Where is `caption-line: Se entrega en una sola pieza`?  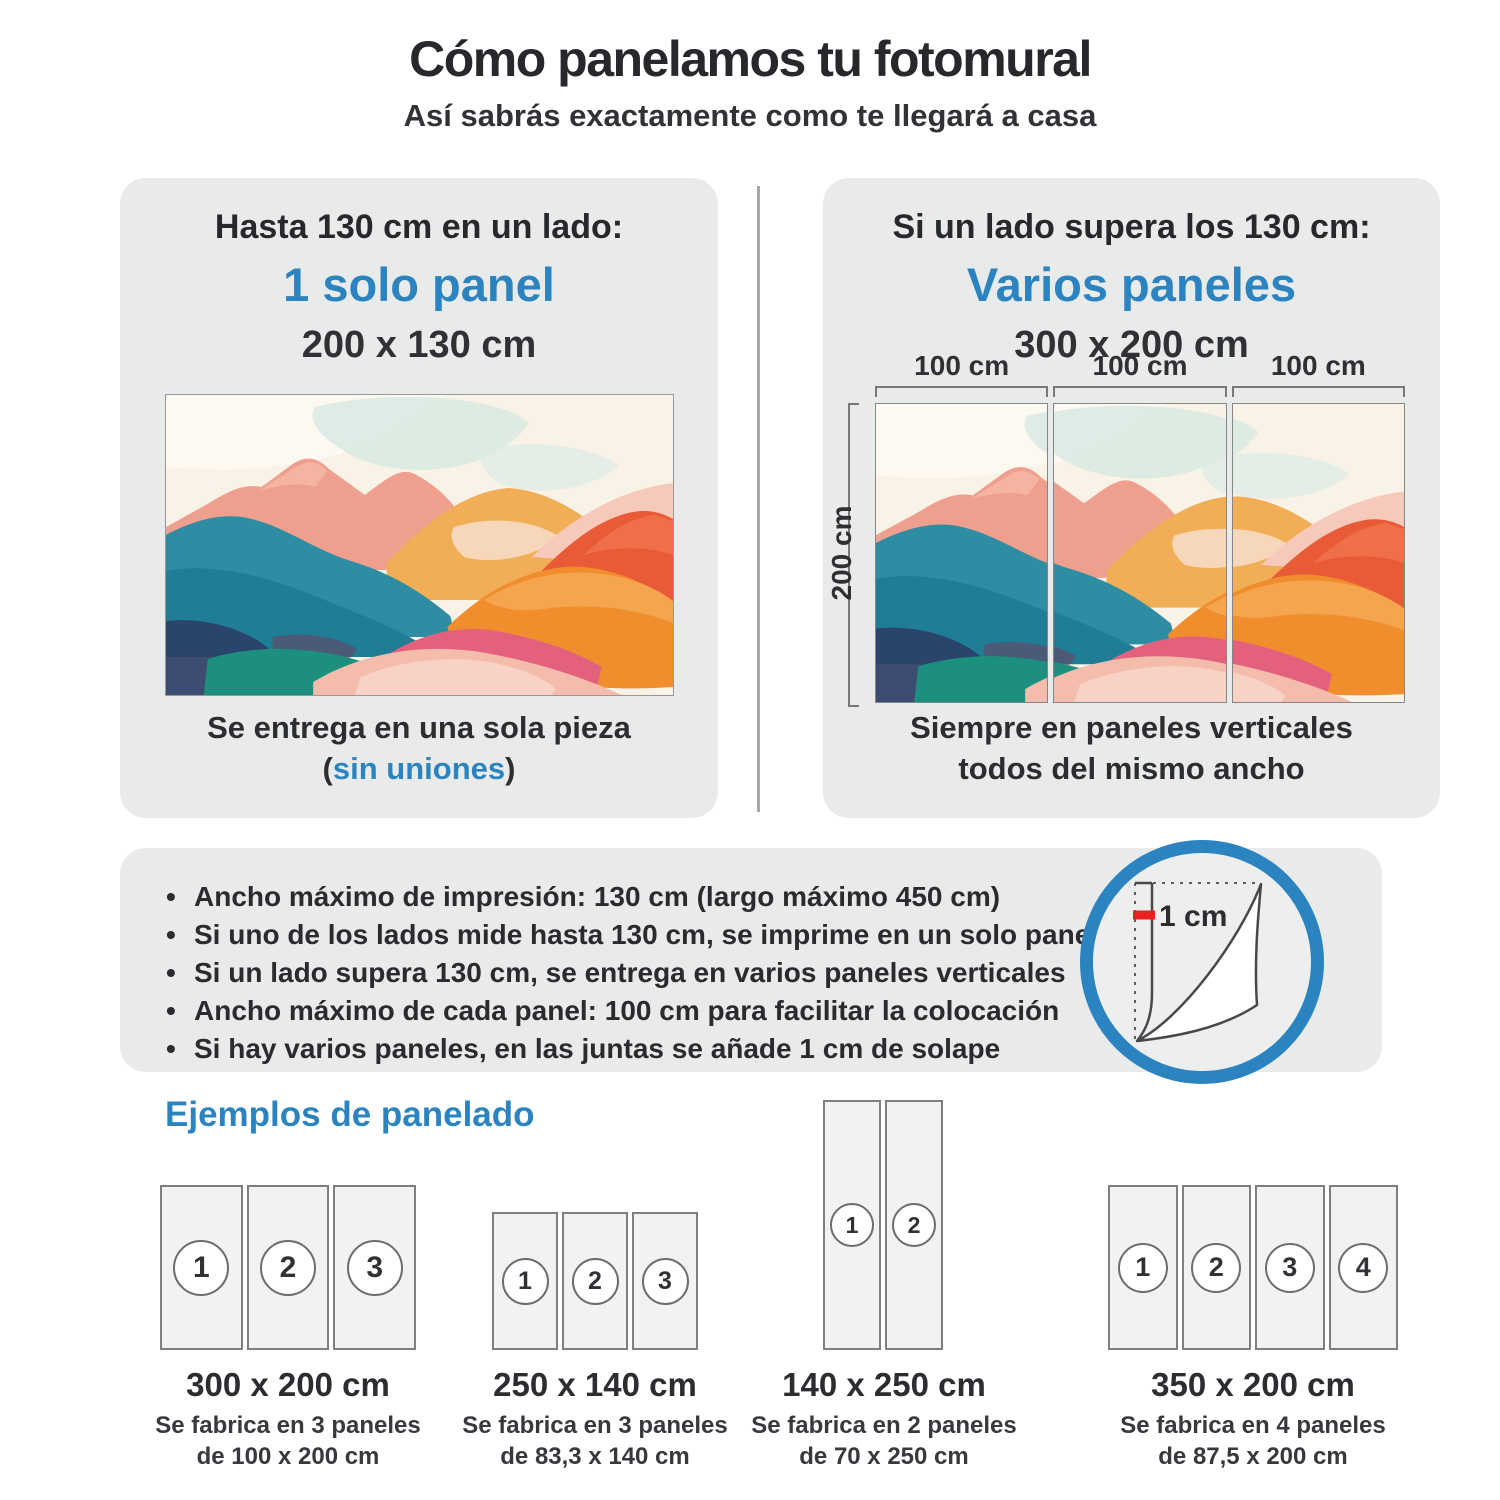 caption-line: Se entrega en una sola pieza is located at coordinates (419, 728).